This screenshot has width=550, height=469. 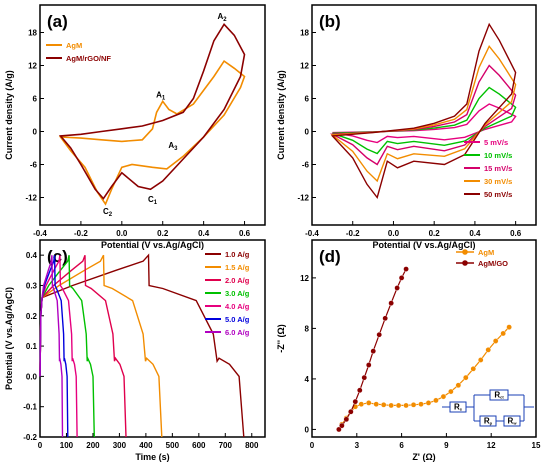 I want to click on peak-annotation: A3, so click(x=173, y=146).